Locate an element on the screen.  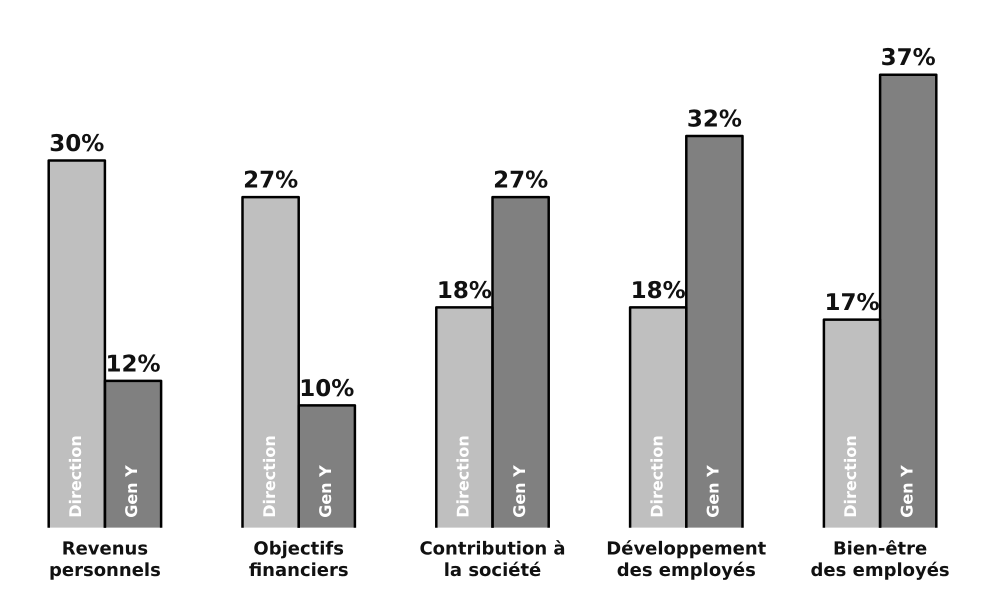
data-label: 10% is located at coordinates (326, 389).